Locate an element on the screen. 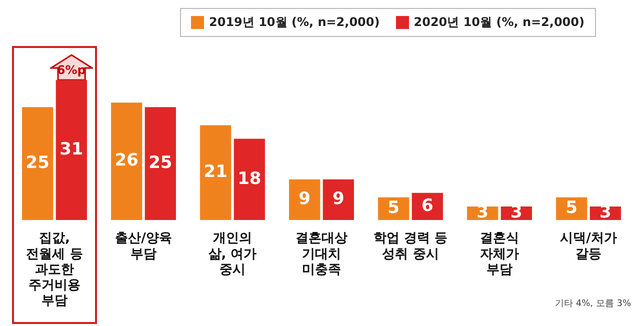  x-tick-label: 집값, 전월세 등 과도한 주거비용 부담 is located at coordinates (54, 270).